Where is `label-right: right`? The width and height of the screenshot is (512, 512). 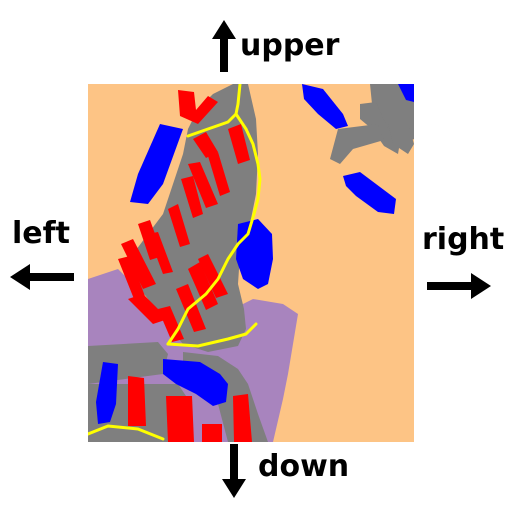 label-right: right is located at coordinates (463, 239).